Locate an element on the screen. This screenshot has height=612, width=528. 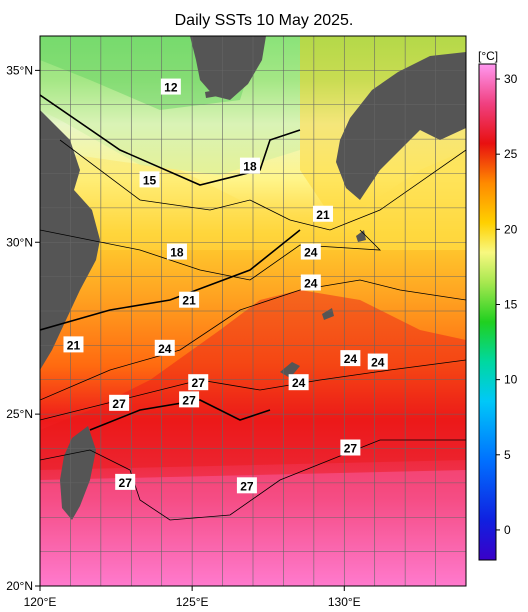
y-tick-label: 30°N is located at coordinates (19, 242).